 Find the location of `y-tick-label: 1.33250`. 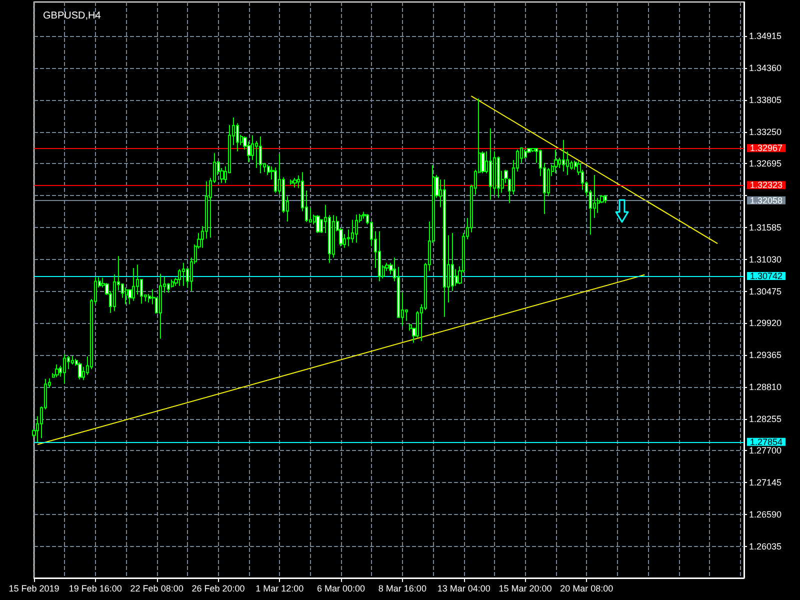

y-tick-label: 1.33250 is located at coordinates (765, 131).